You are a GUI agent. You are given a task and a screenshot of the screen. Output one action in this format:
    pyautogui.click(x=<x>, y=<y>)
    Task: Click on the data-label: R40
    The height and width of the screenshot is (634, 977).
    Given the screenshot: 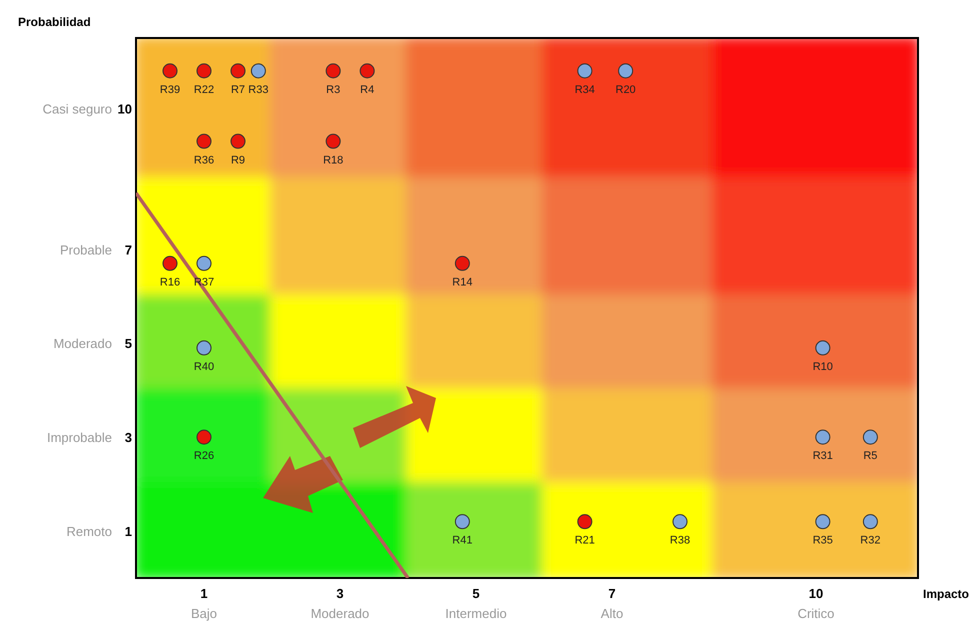 What is the action you would take?
    pyautogui.click(x=204, y=366)
    